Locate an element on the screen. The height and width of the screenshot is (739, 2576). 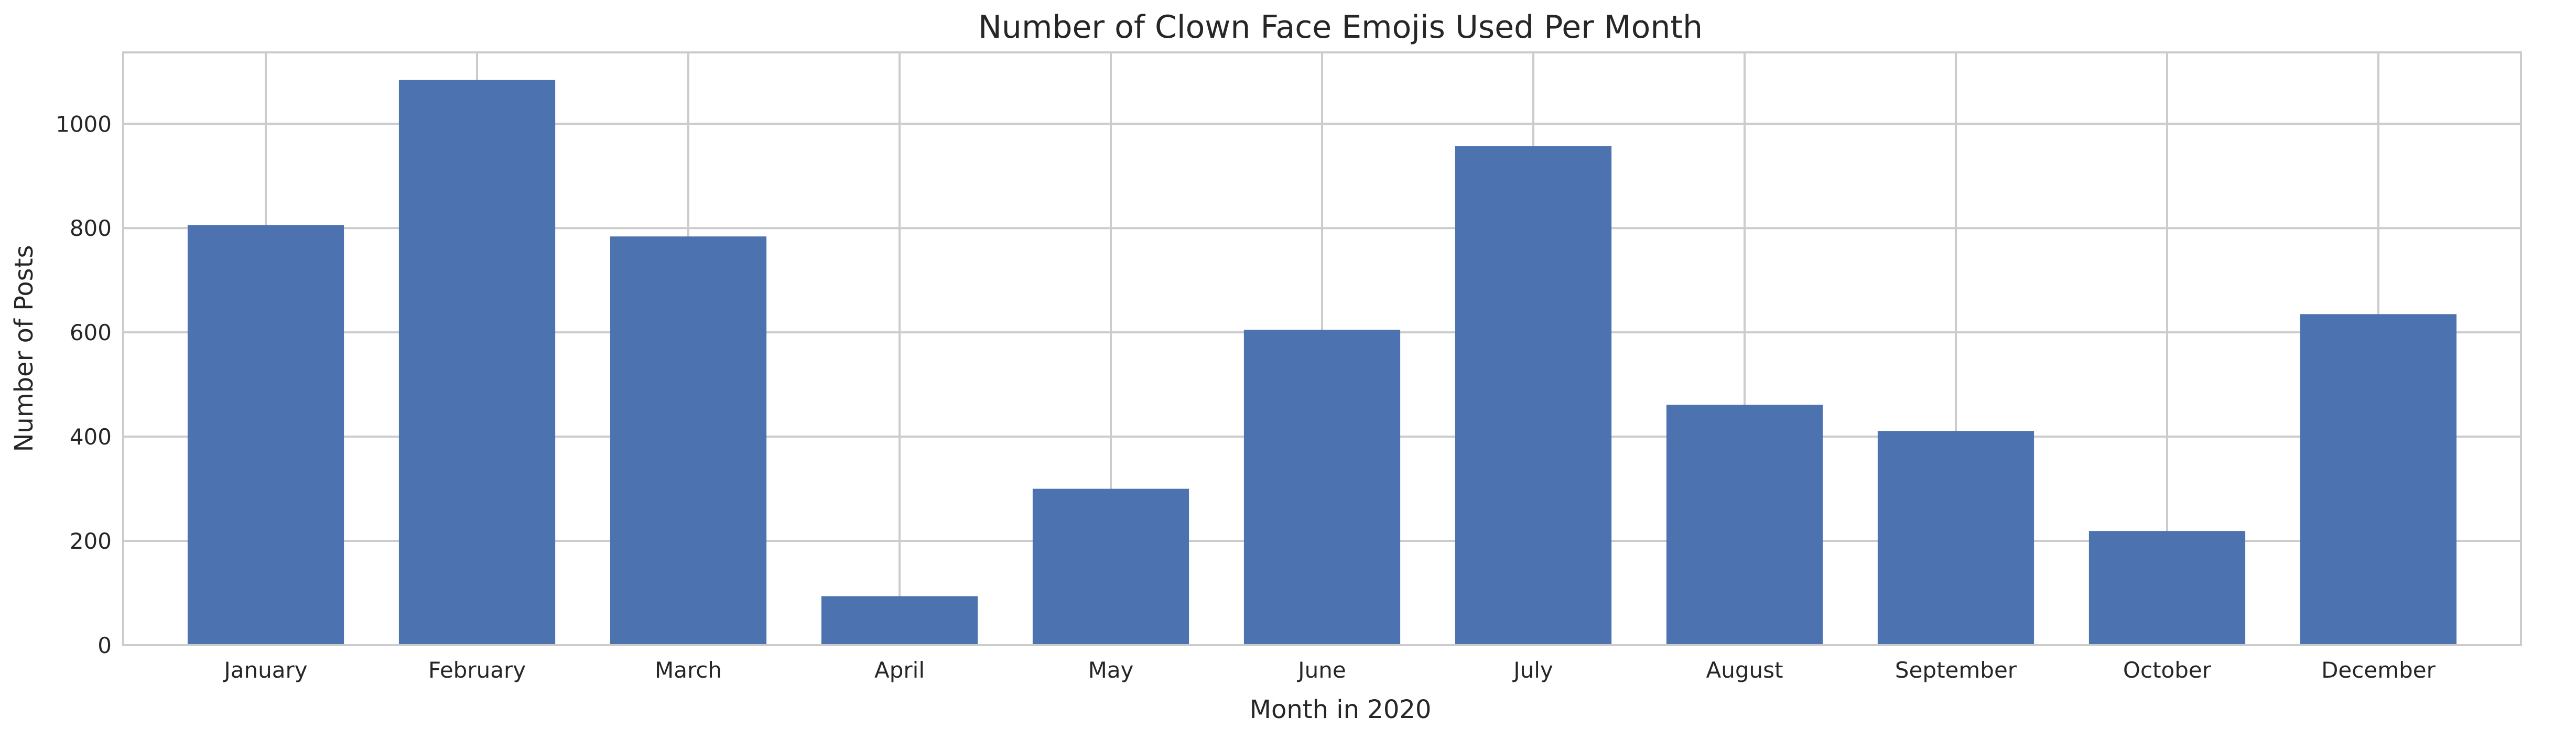
y-tick-label: 600 is located at coordinates (91, 333).